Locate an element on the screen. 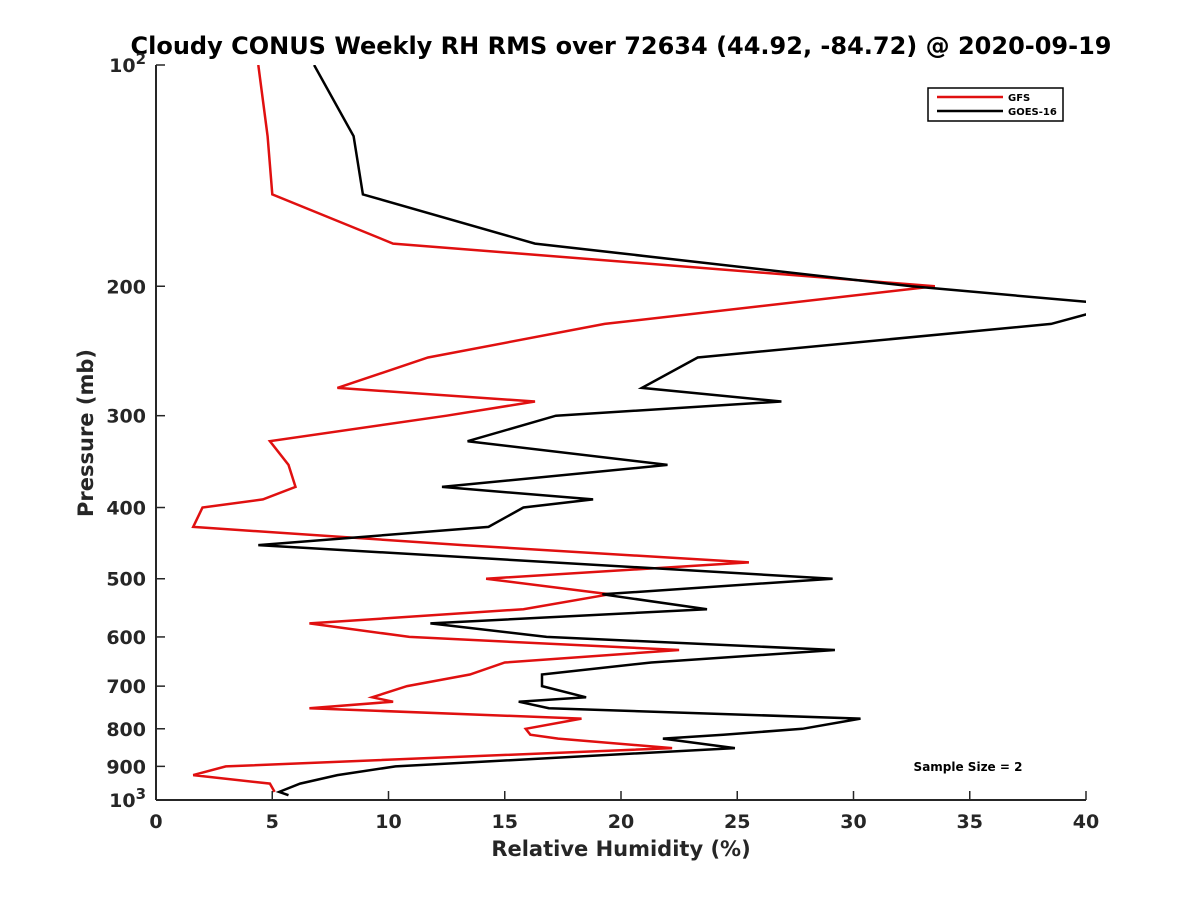  x-tick-label: 10 is located at coordinates (388, 822).